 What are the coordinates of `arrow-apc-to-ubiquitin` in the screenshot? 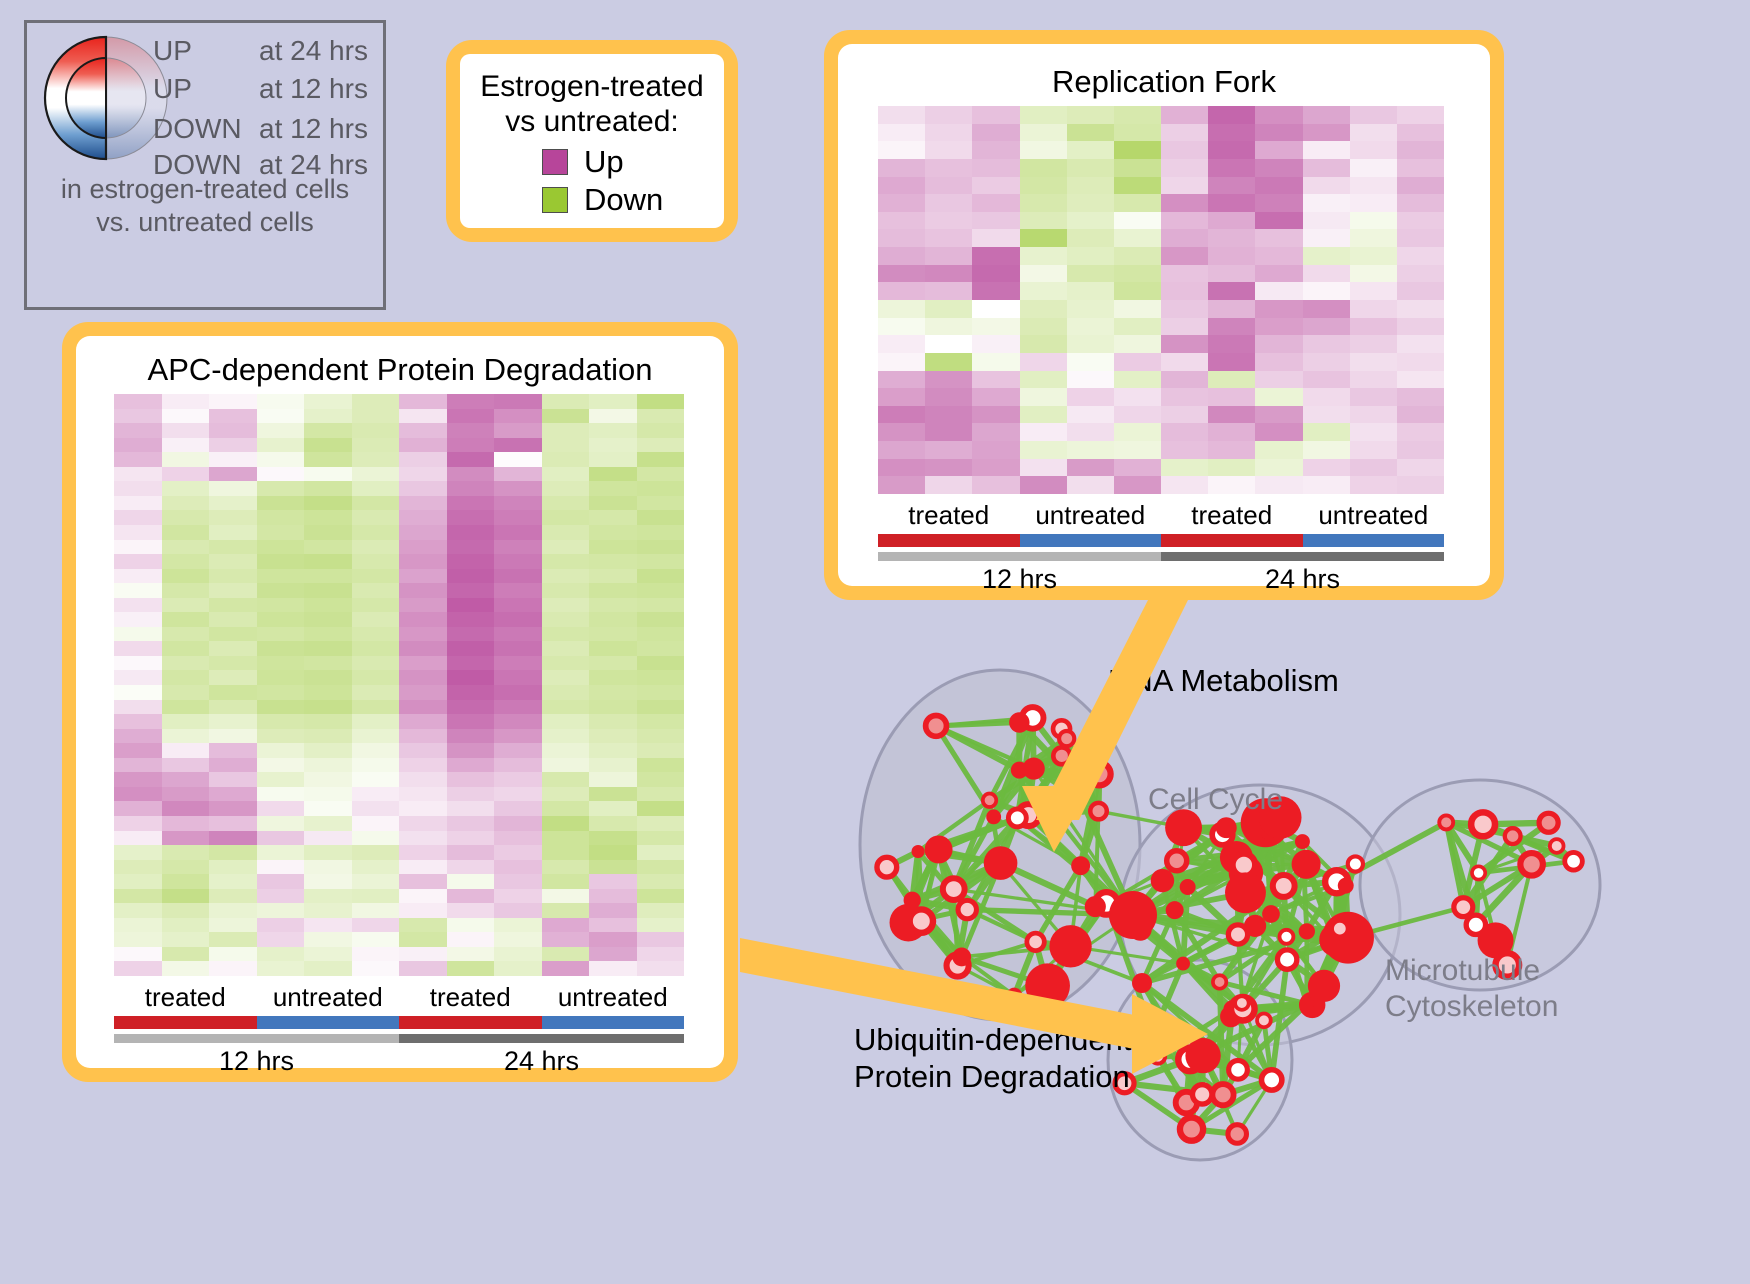 It's located at (974, 1006).